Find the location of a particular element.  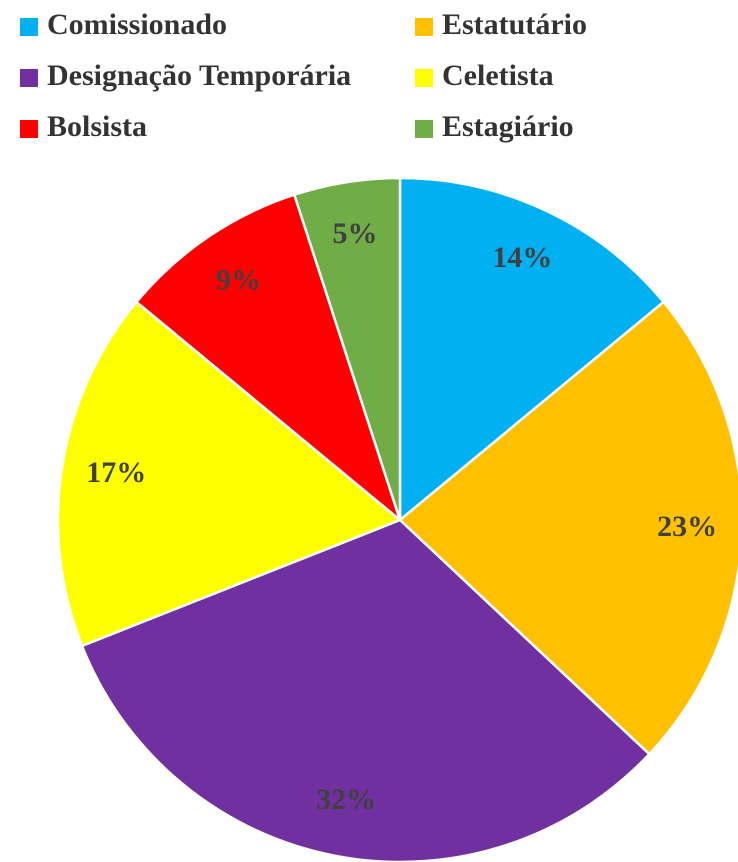

slice-label: 23% is located at coordinates (687, 526).